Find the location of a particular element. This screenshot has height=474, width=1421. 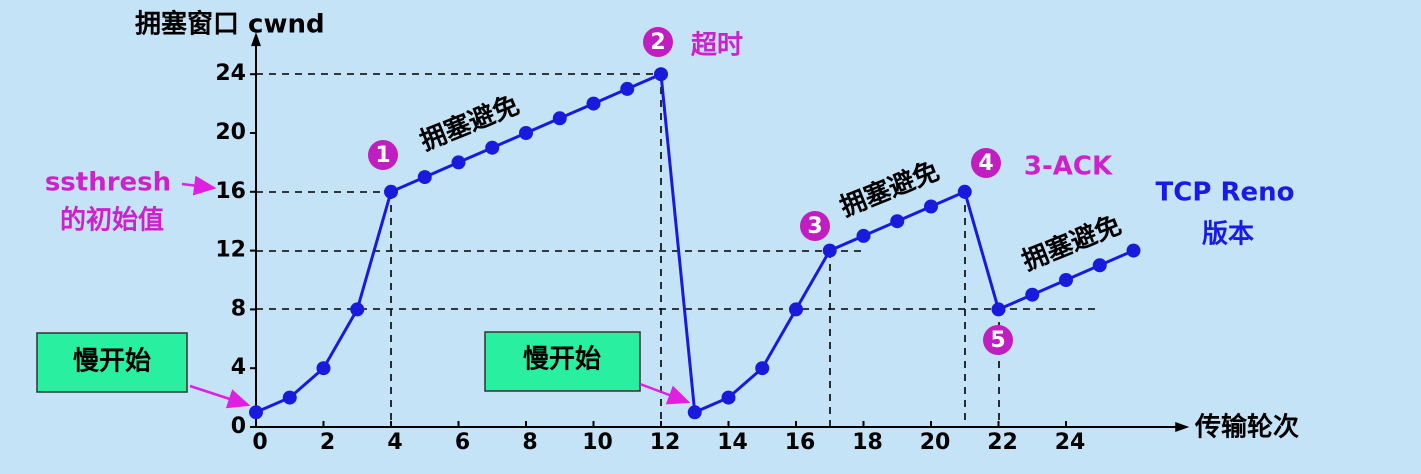

x-tick-label: 0 is located at coordinates (259, 442).